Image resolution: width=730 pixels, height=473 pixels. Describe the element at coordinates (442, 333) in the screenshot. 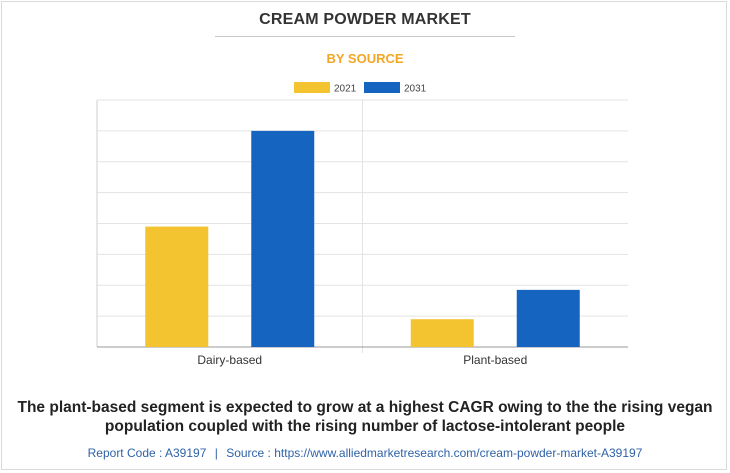

I see `bar-plant-based-2021` at that location.